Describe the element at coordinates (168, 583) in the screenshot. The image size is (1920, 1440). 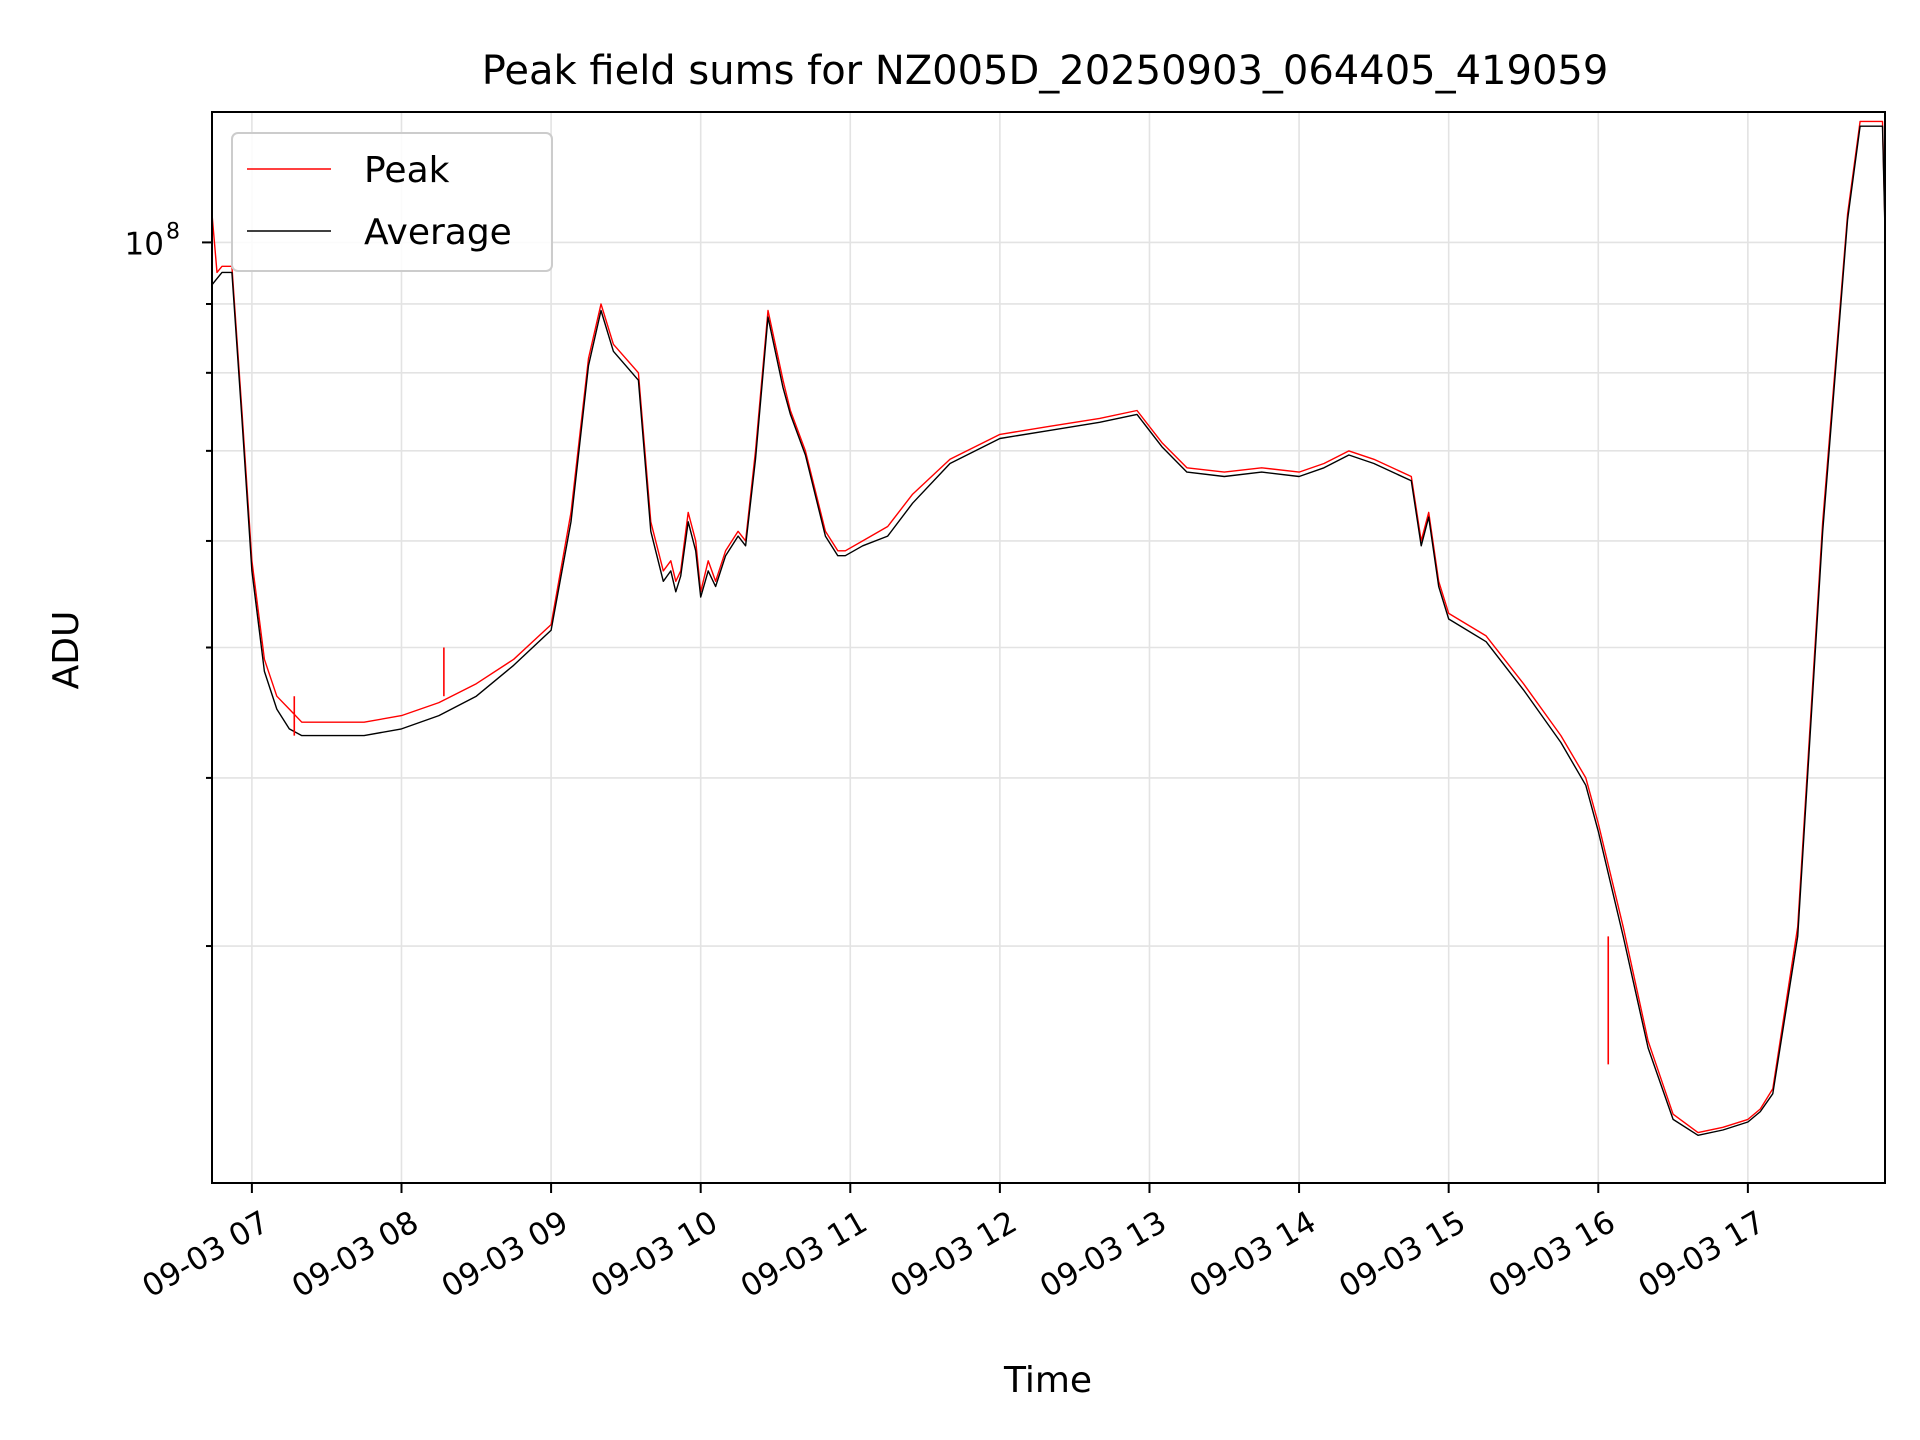
I see `y-axis-ticks: 10 8` at that location.